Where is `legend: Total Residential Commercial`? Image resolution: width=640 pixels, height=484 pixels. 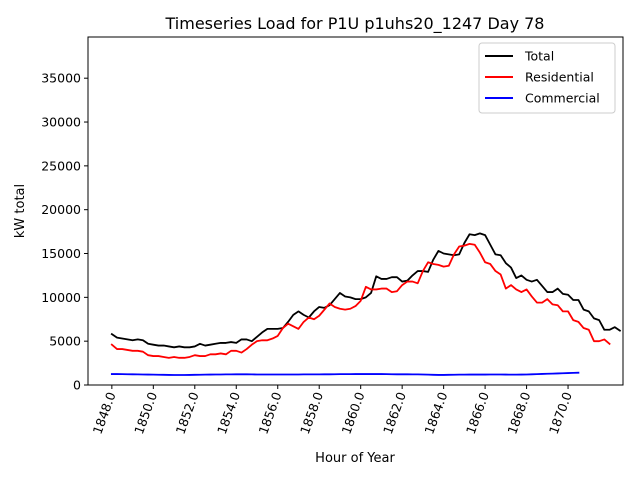 legend: Total Residential Commercial is located at coordinates (547, 78).